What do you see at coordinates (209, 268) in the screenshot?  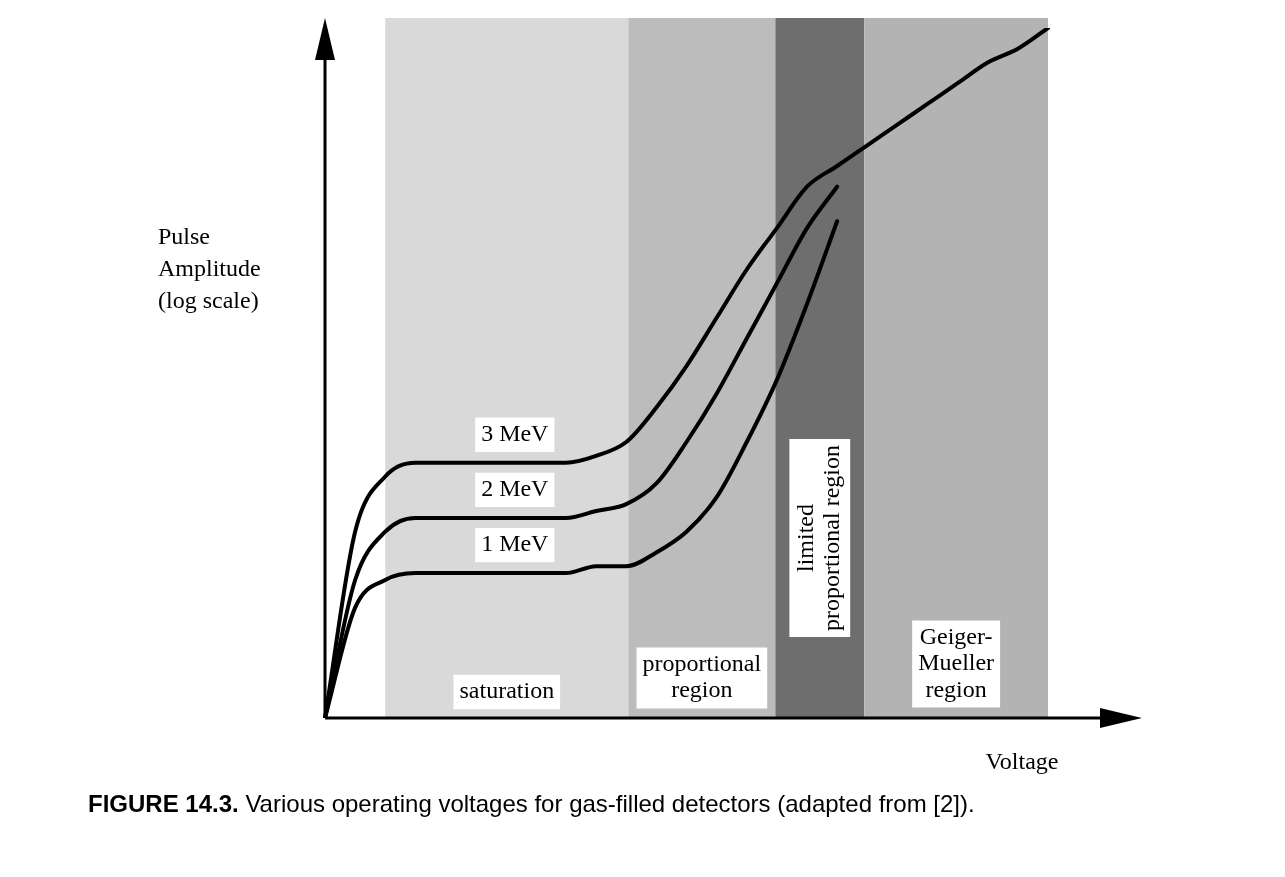 I see `y-axis-title: Pulse Amplitude (log scale)` at bounding box center [209, 268].